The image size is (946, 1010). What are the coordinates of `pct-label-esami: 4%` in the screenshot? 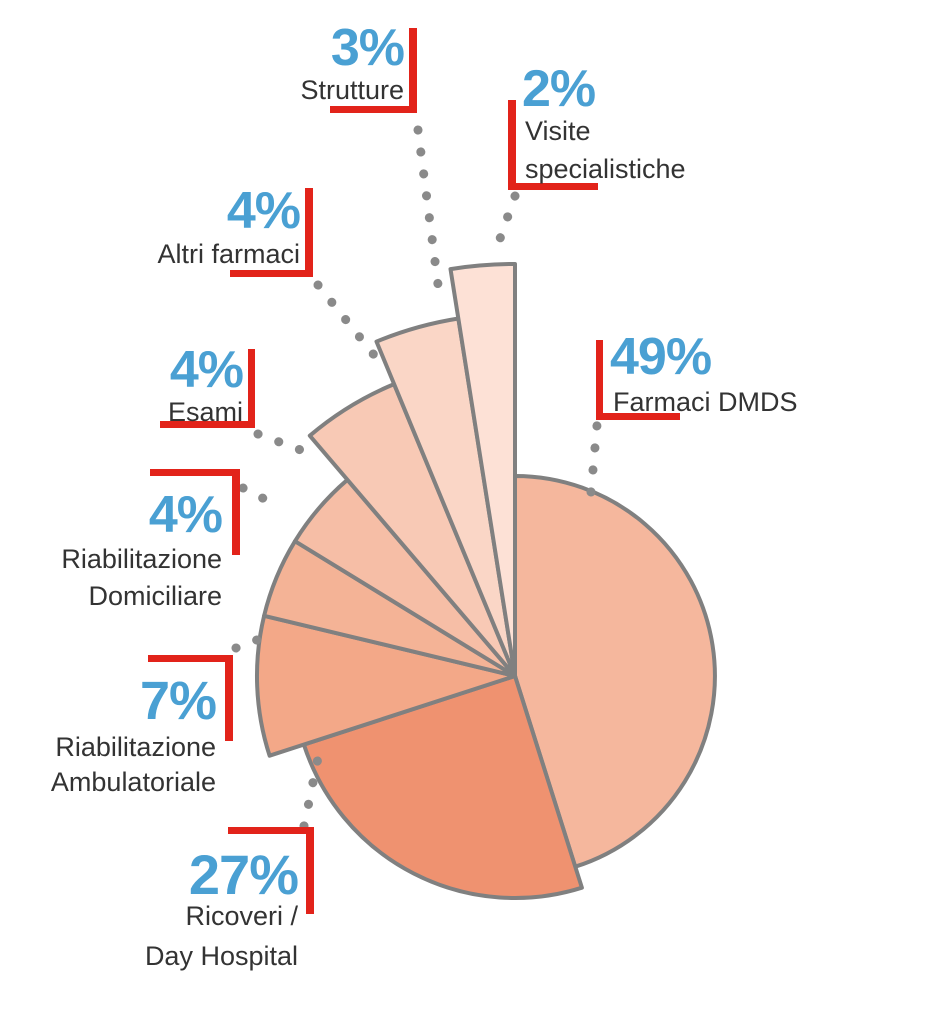 It's located at (206, 370).